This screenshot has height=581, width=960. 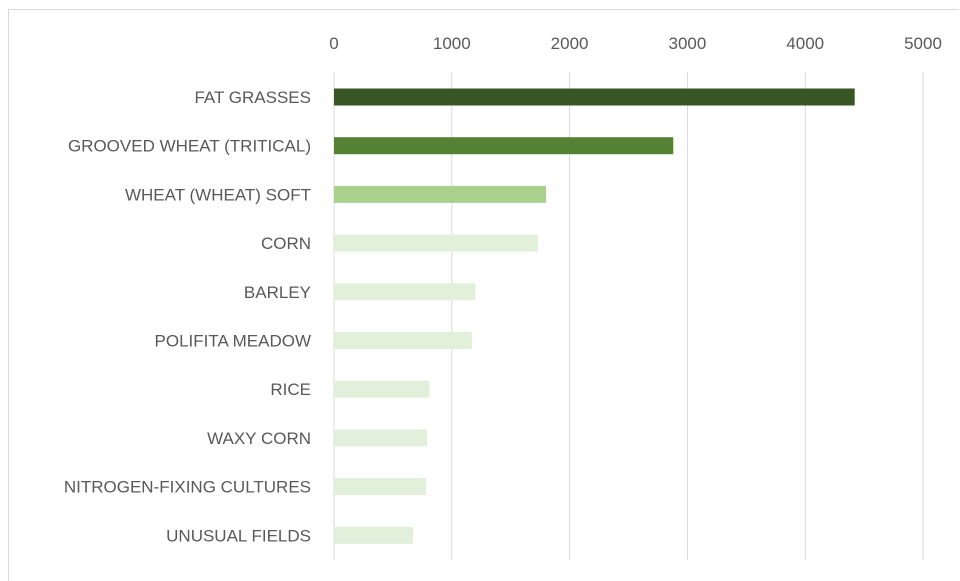 What do you see at coordinates (252, 97) in the screenshot?
I see `category-label: FAT GRASSES` at bounding box center [252, 97].